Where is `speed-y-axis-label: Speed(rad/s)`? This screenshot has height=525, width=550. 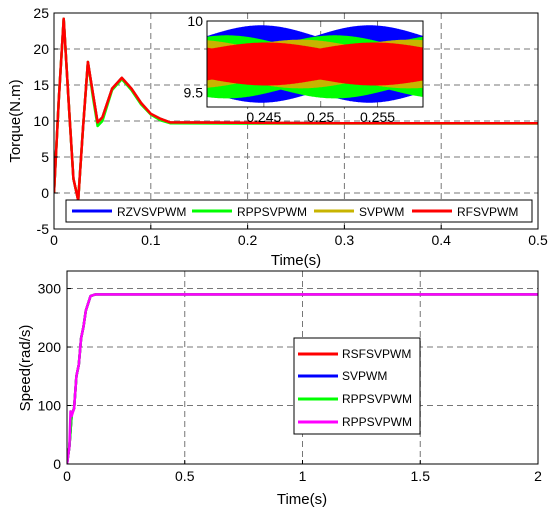 speed-y-axis-label: Speed(rad/s) is located at coordinates (25, 368).